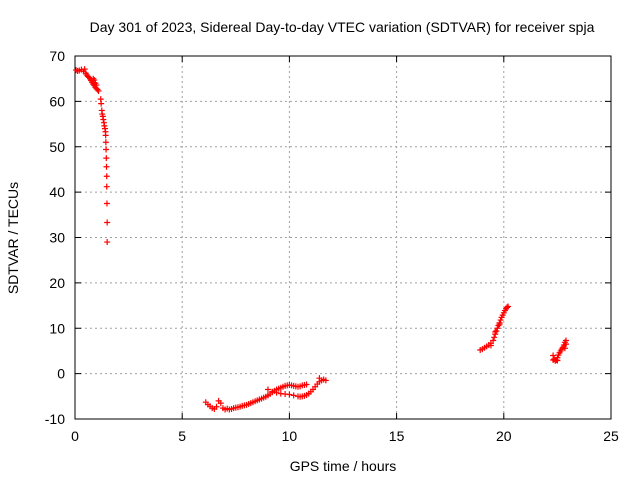  What do you see at coordinates (343, 466) in the screenshot?
I see `x-axis-label: GPS time / hours` at bounding box center [343, 466].